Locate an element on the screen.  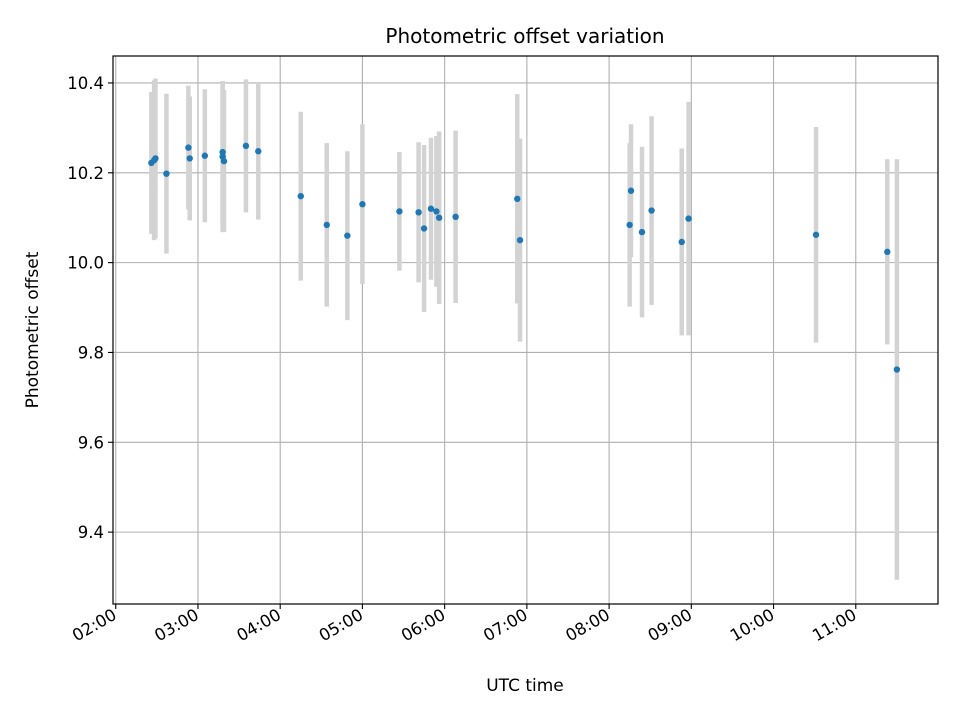
y-axis-title: Photometric offset is located at coordinates (33, 329).